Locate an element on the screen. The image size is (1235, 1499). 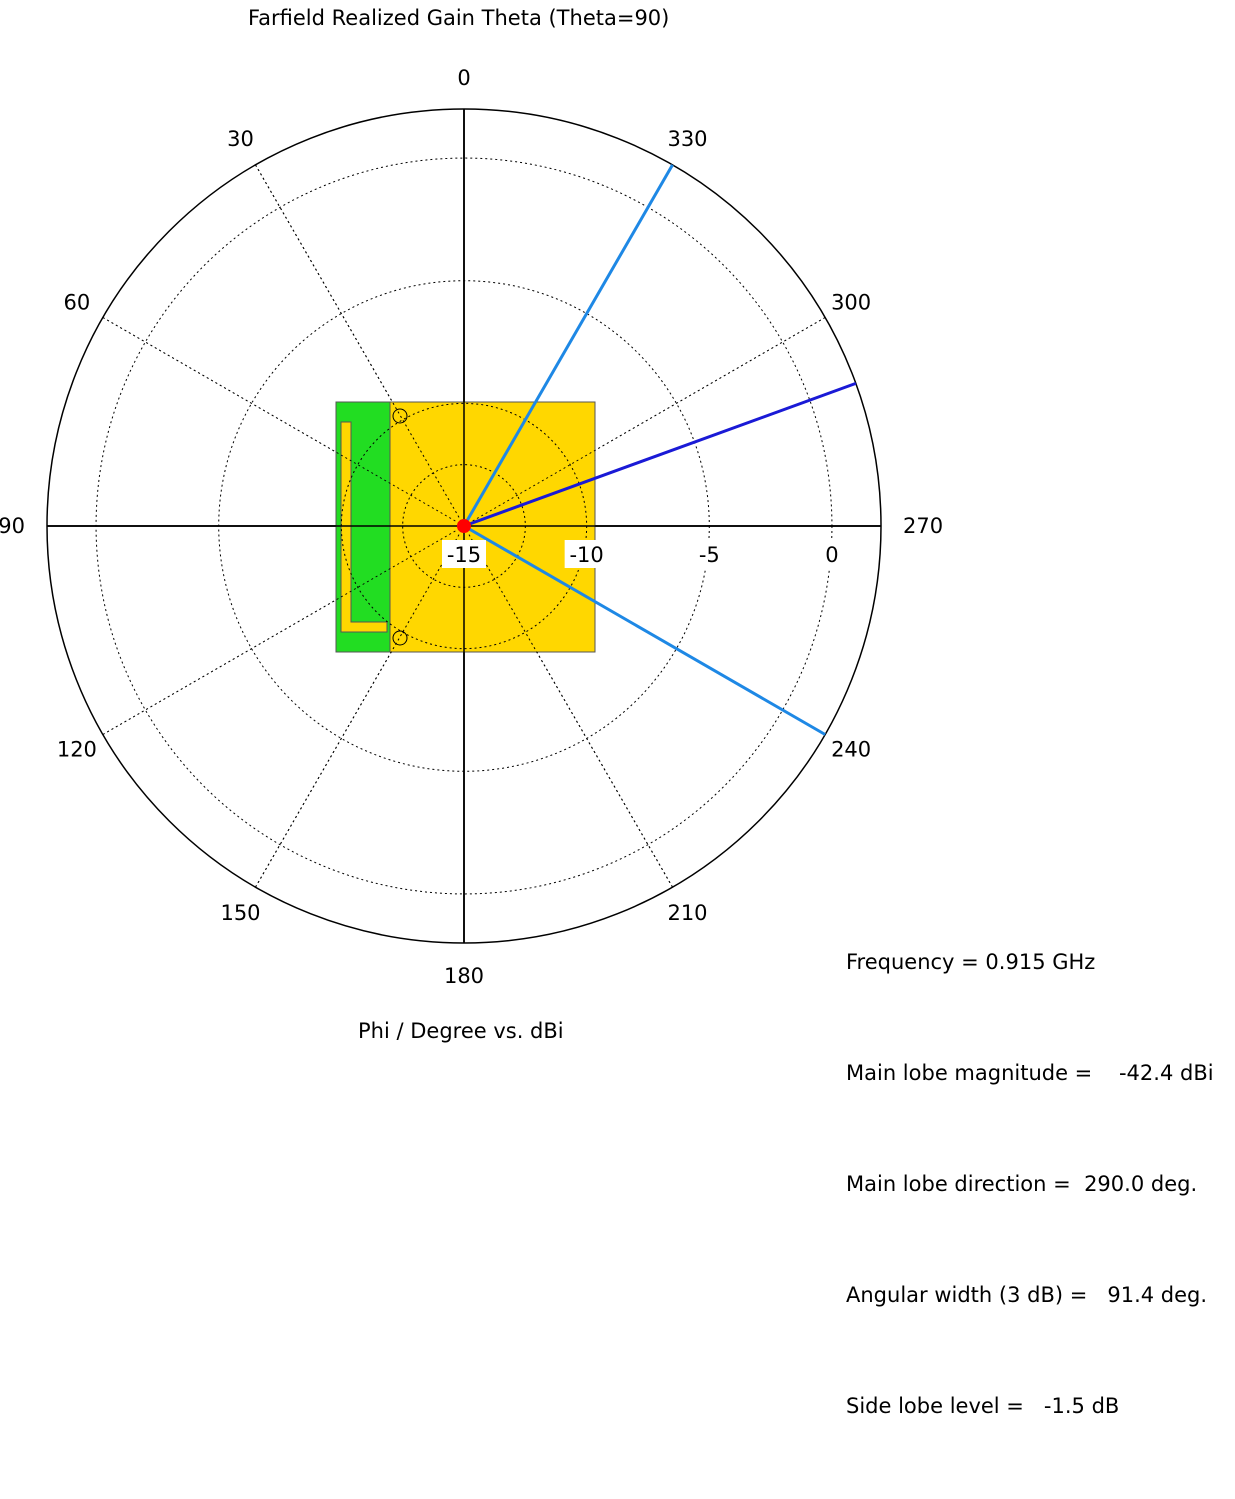
info-frequency: Frequency = 0.915 GHz is located at coordinates (971, 962).